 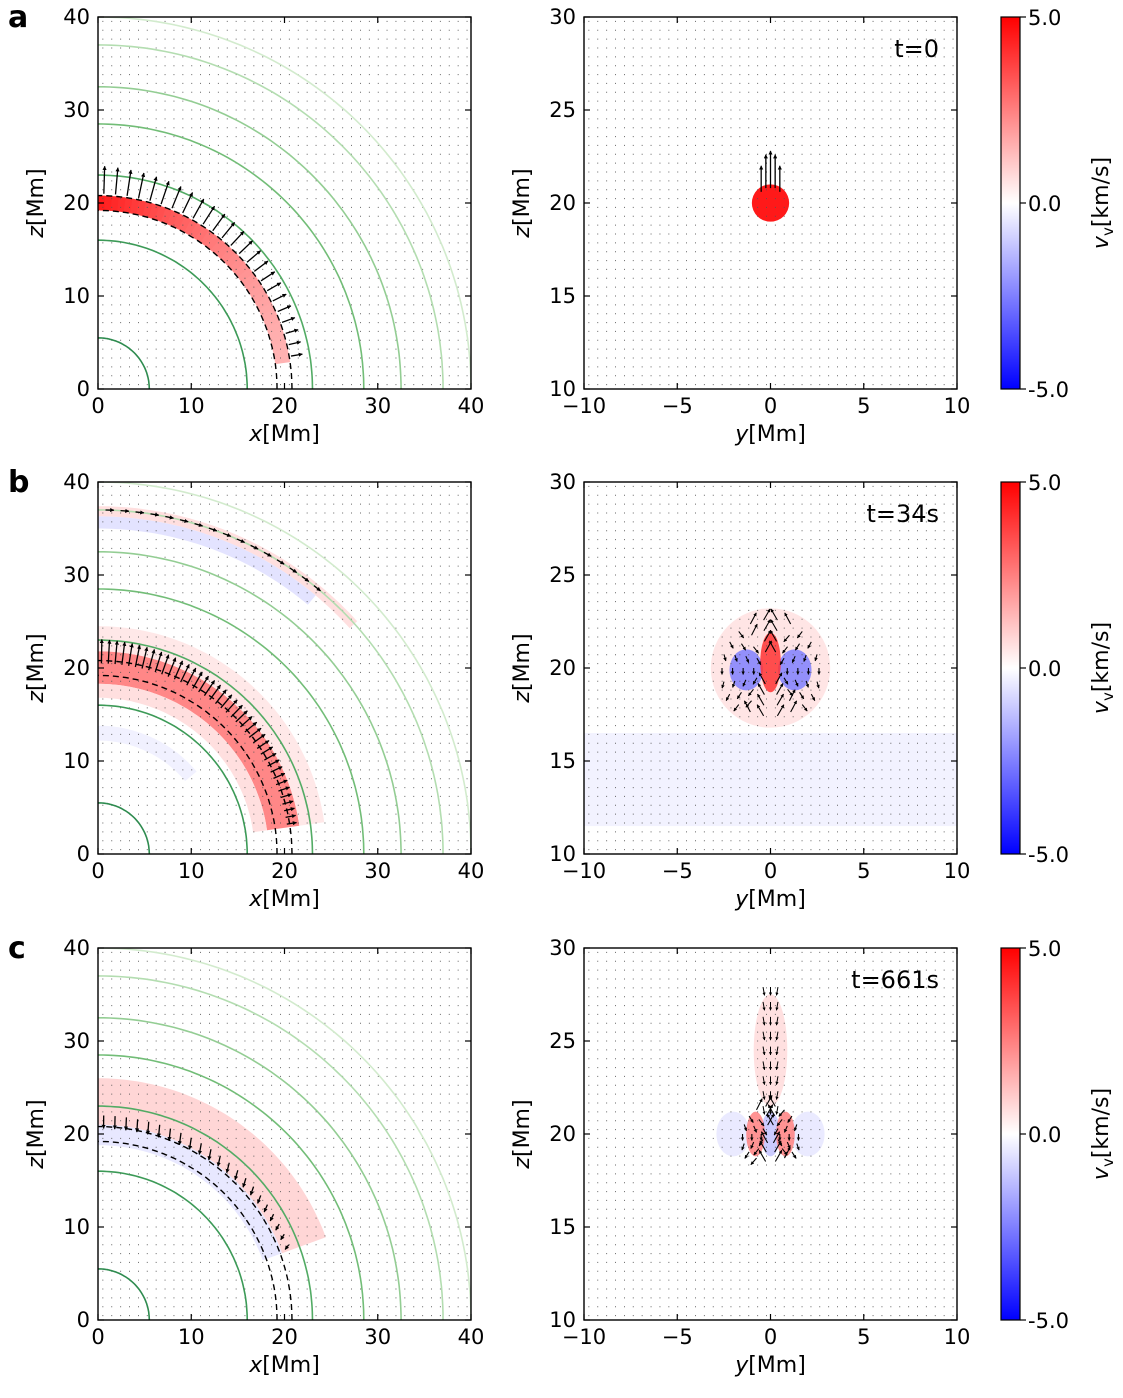 What do you see at coordinates (1044, 483) in the screenshot?
I see `colorbar-tick-label: 5.0` at bounding box center [1044, 483].